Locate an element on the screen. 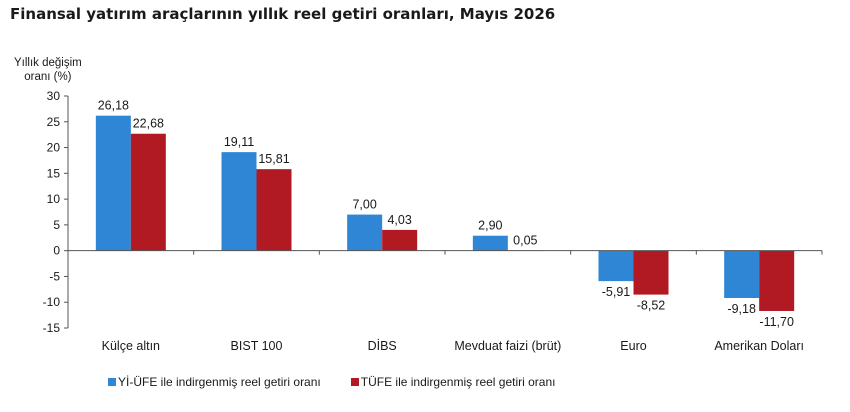  y-tick-label: 20 is located at coordinates (54, 148).